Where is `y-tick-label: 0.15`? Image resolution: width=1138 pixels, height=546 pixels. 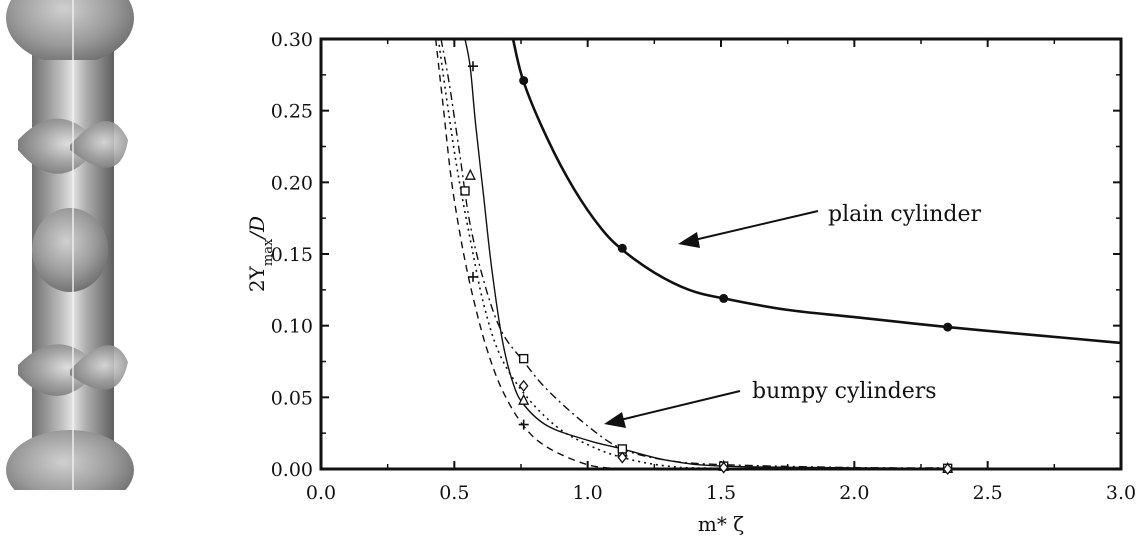 y-tick-label: 0.15 is located at coordinates (292, 255).